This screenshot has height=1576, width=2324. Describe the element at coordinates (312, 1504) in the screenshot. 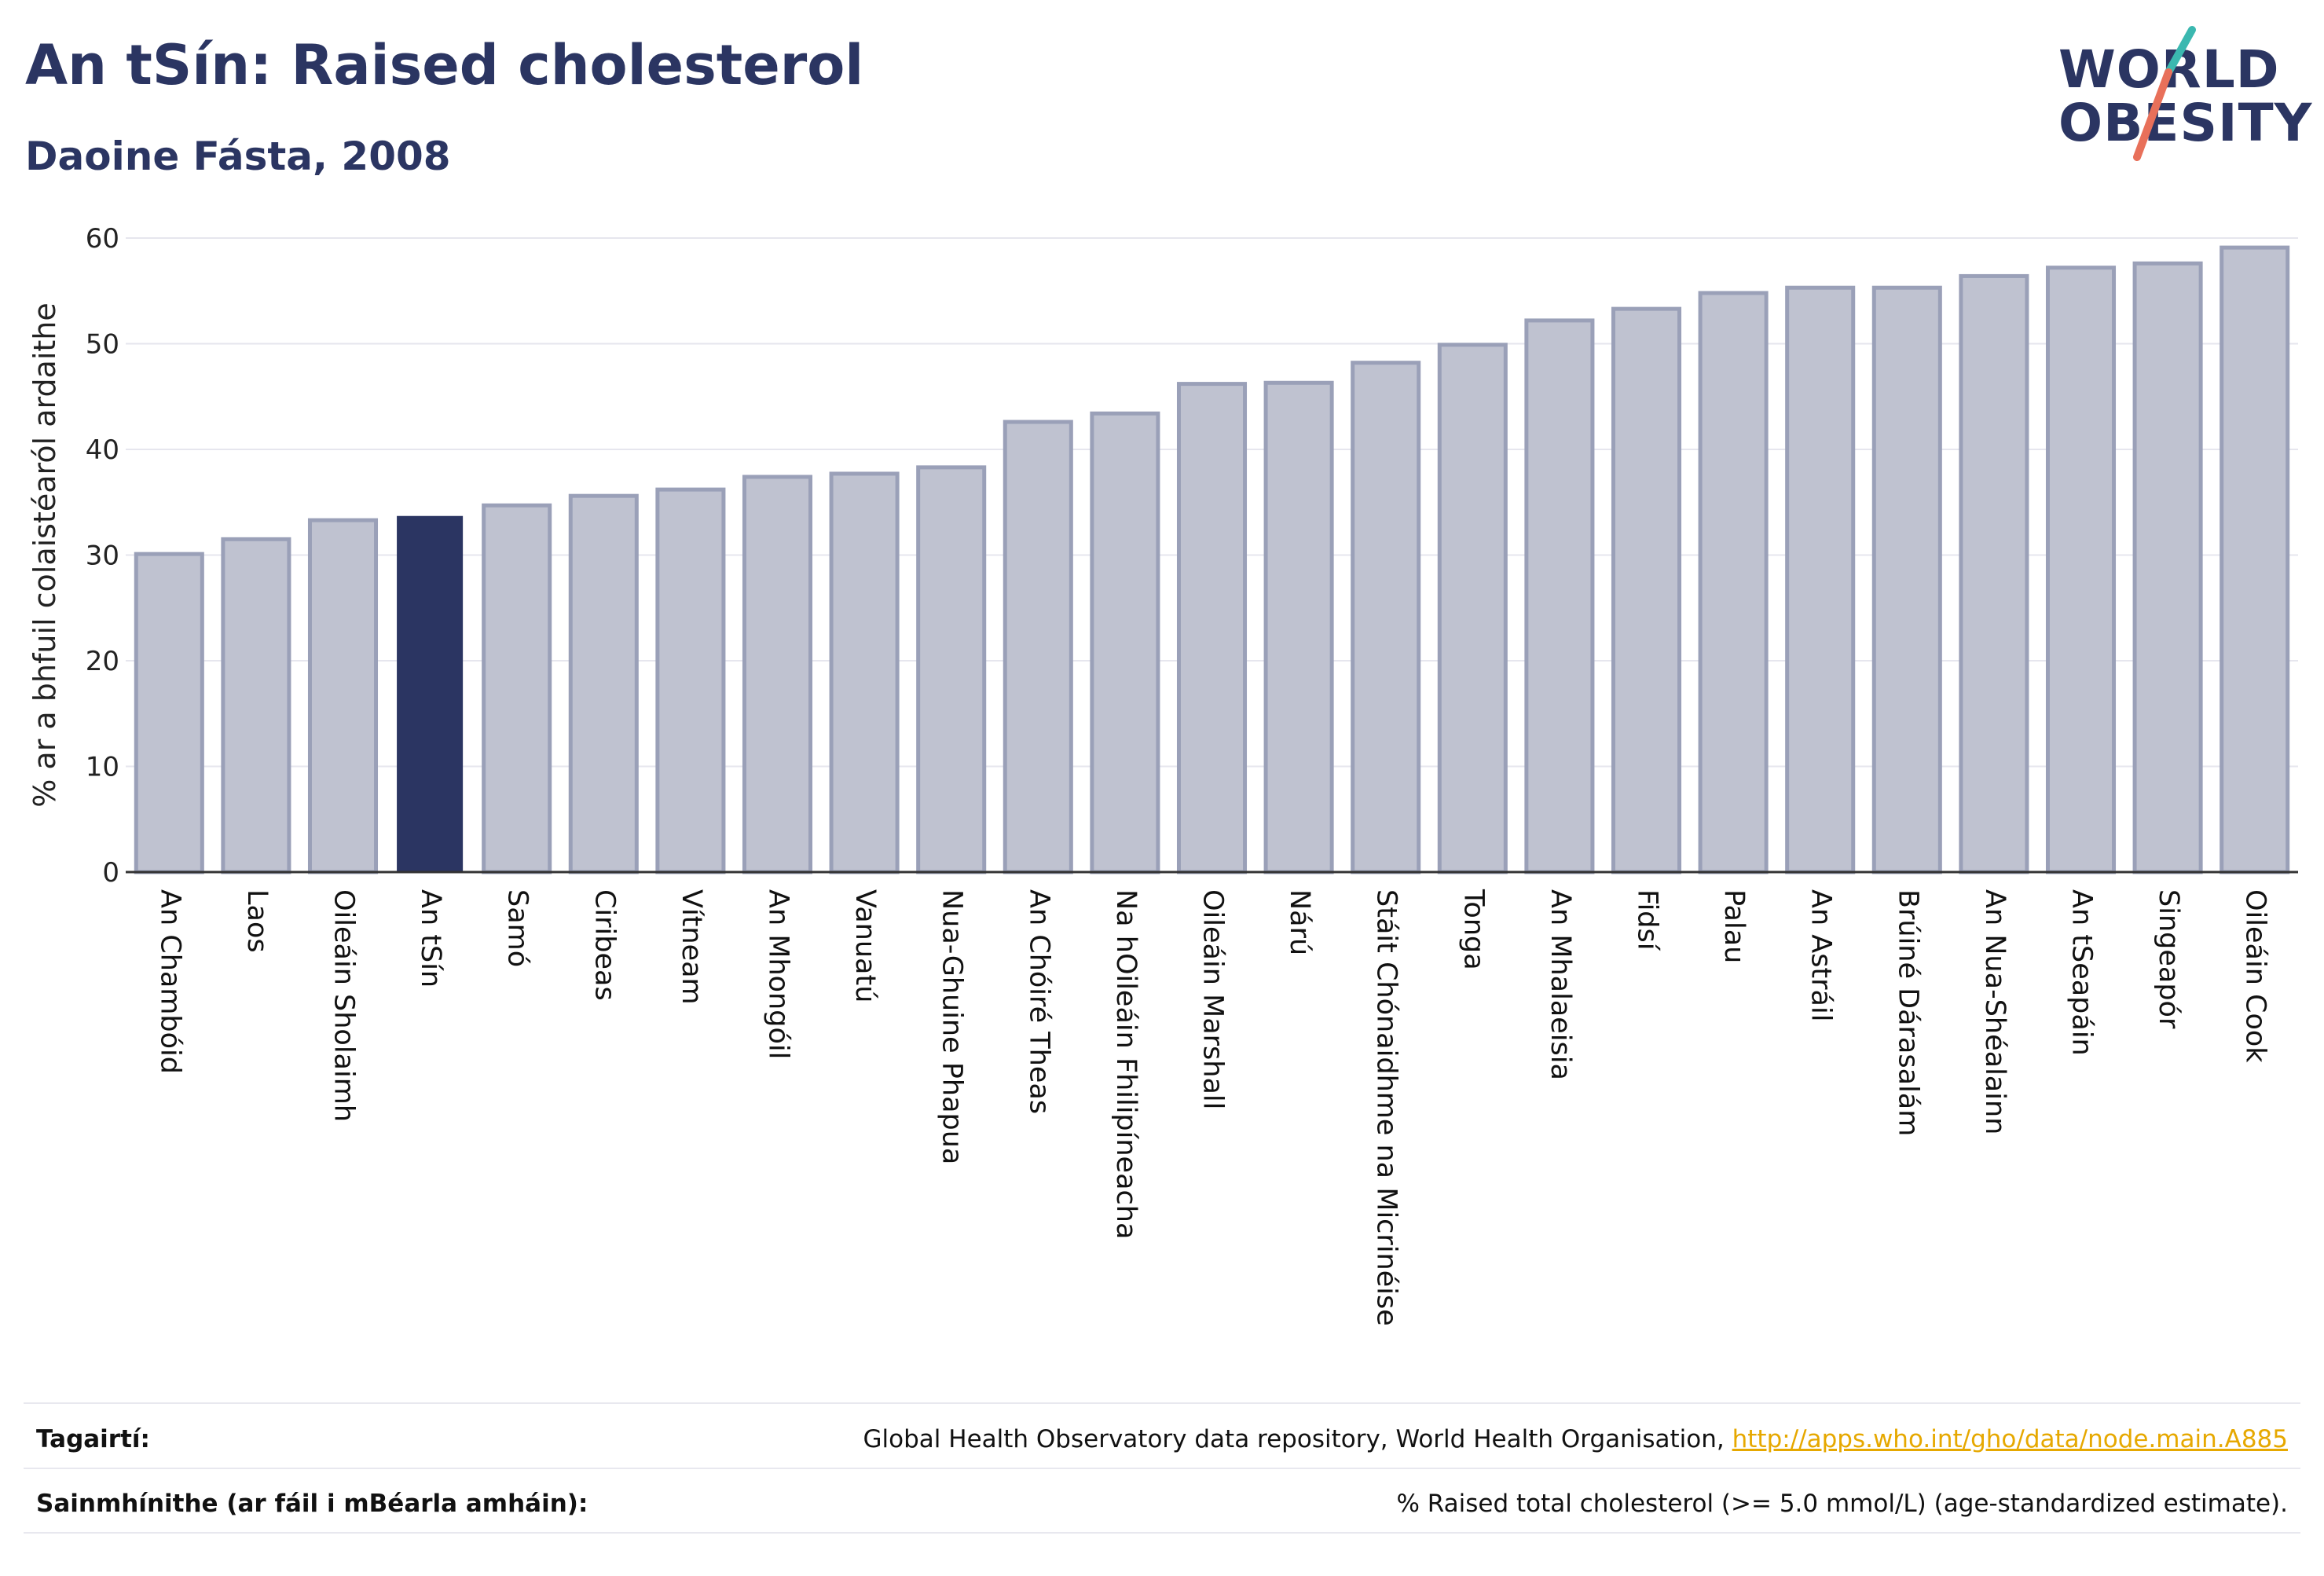

I see `definitions-label: Sainmhínithe (ar fáil i mBéarla amháin):` at that location.